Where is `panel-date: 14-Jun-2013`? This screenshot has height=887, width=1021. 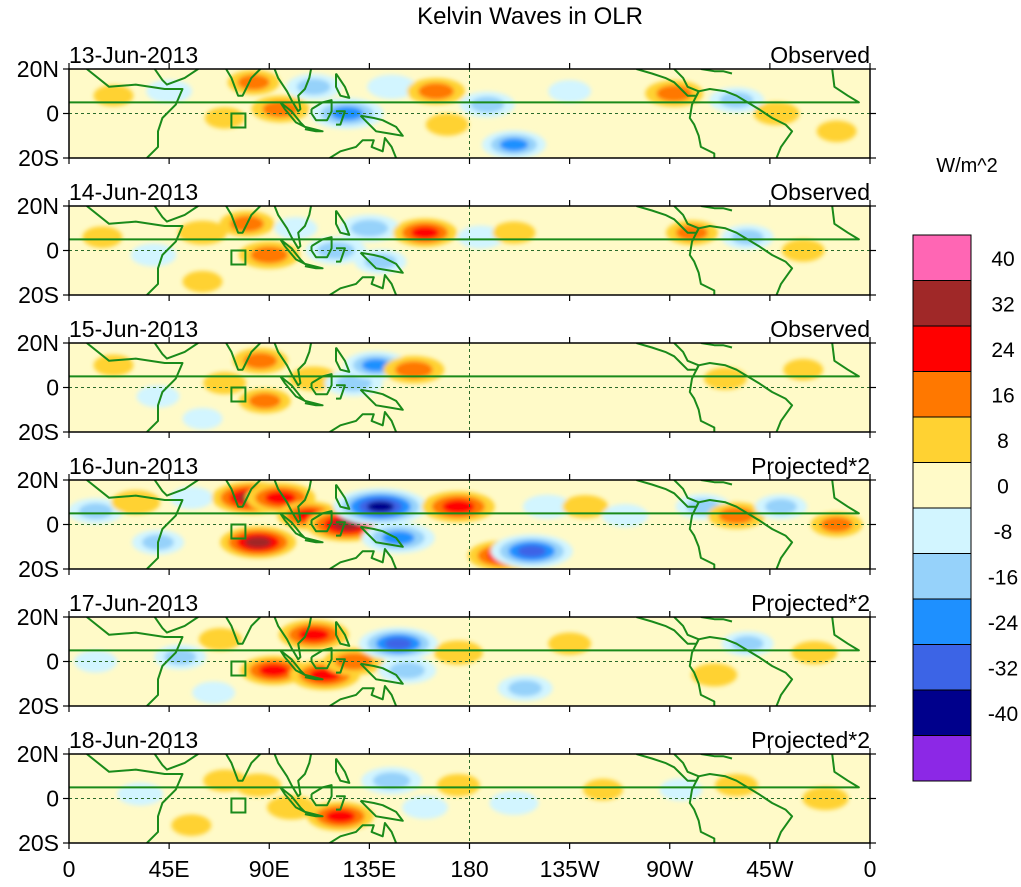 panel-date: 14-Jun-2013 is located at coordinates (133, 192).